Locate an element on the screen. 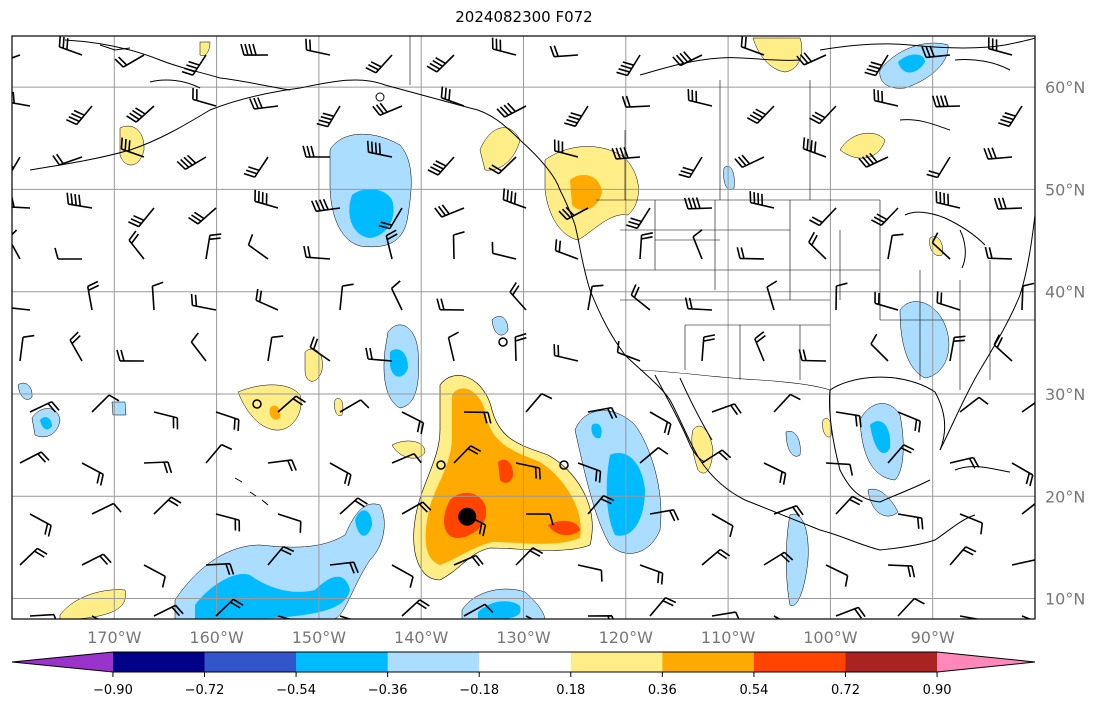 The image size is (1105, 712). lat-tick-label: 50°N is located at coordinates (1065, 189).